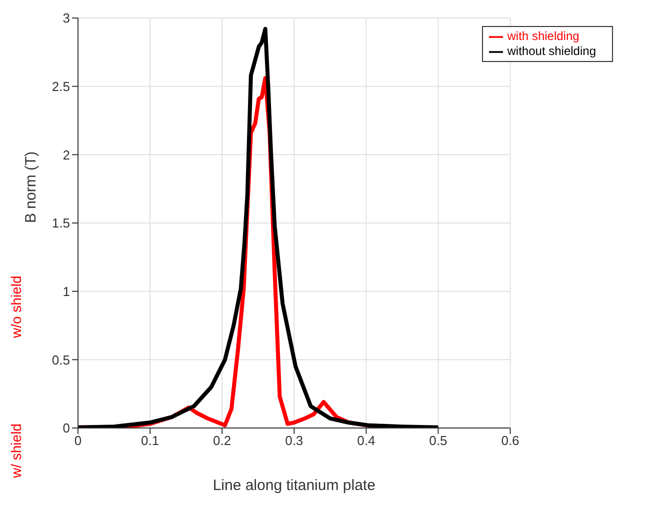 This screenshot has width=661, height=506. I want to click on y-tick-label: 0.5, so click(61, 360).